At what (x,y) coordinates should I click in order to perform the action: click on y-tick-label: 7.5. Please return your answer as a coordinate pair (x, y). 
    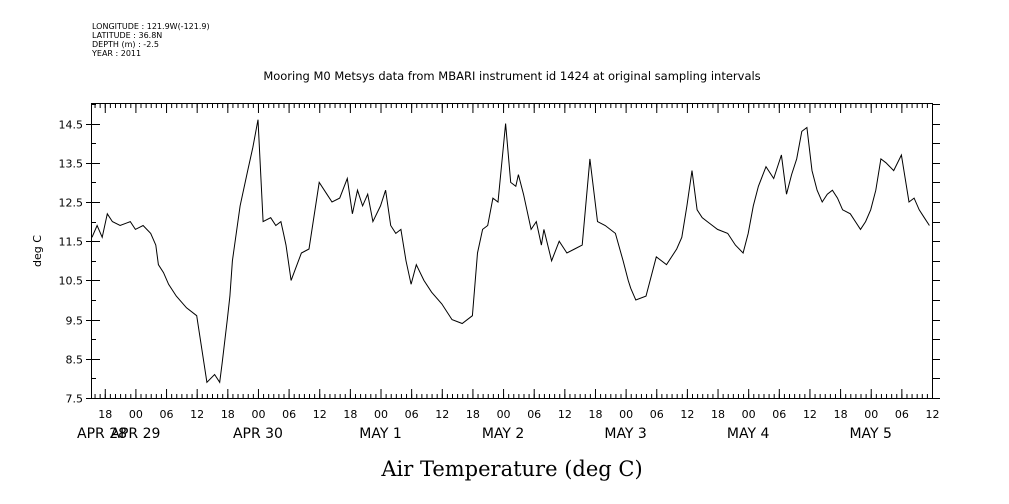
    Looking at the image, I should click on (75, 399).